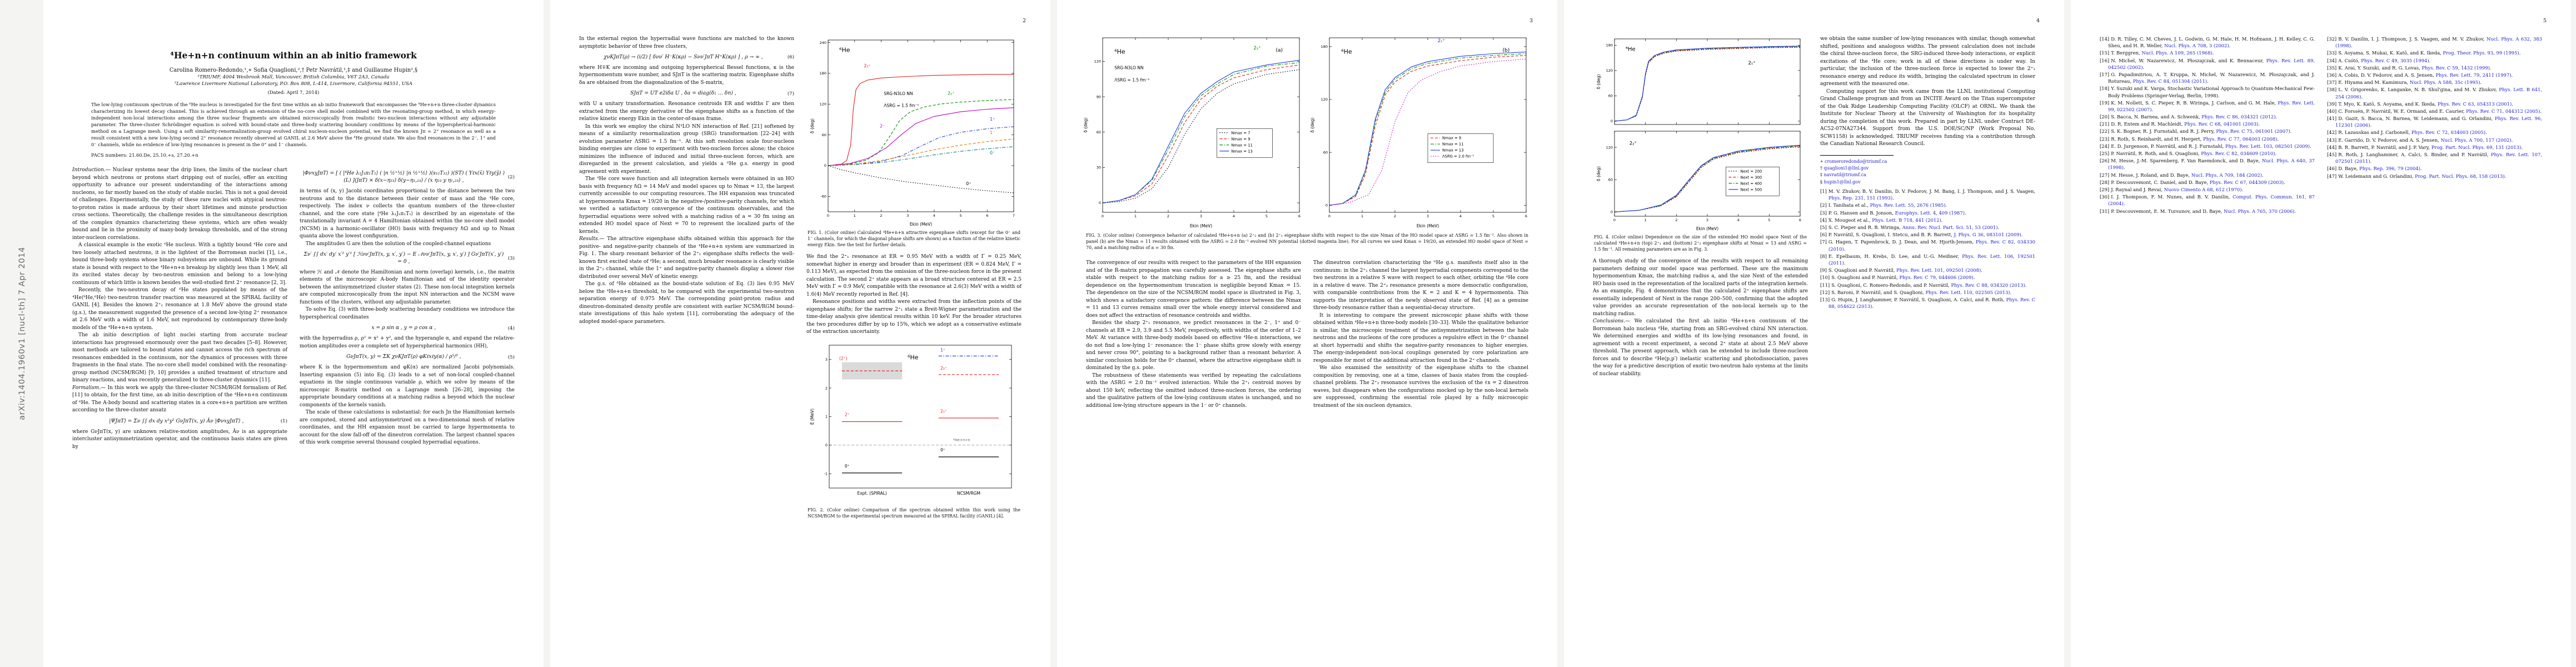 This screenshot has height=667, width=2576. I want to click on reference-link: Phys. Rev. Lett. 106, 192501 (2011), so click(1931, 259).